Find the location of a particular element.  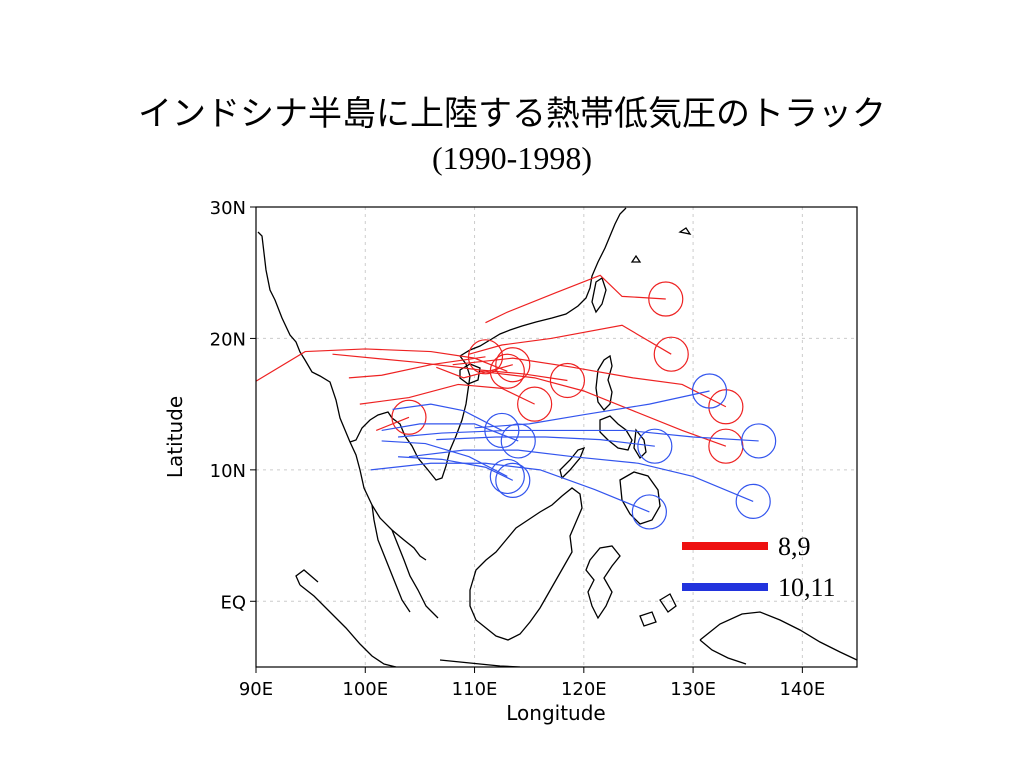

slide-title: インドシナ半島に上陸する熱帯低気圧のトラック is located at coordinates (512, 114).